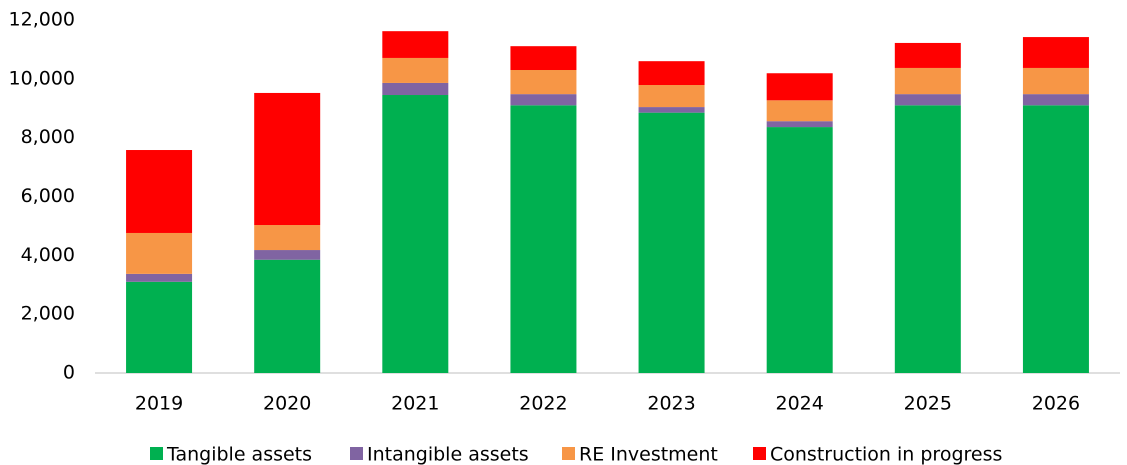 The height and width of the screenshot is (465, 1127). Describe the element at coordinates (42, 78) in the screenshot. I see `y-tick-label: 10,000` at that location.